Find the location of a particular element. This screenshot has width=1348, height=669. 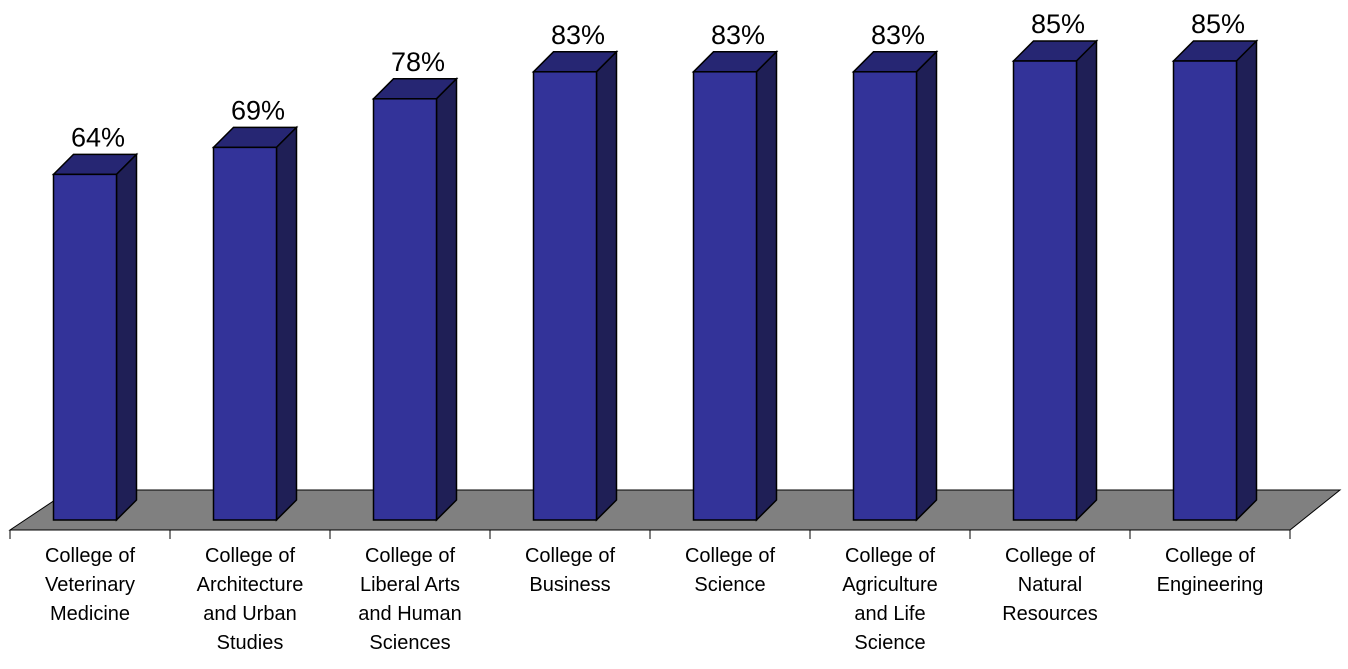

category-label-line: Veterinary is located at coordinates (90, 585).